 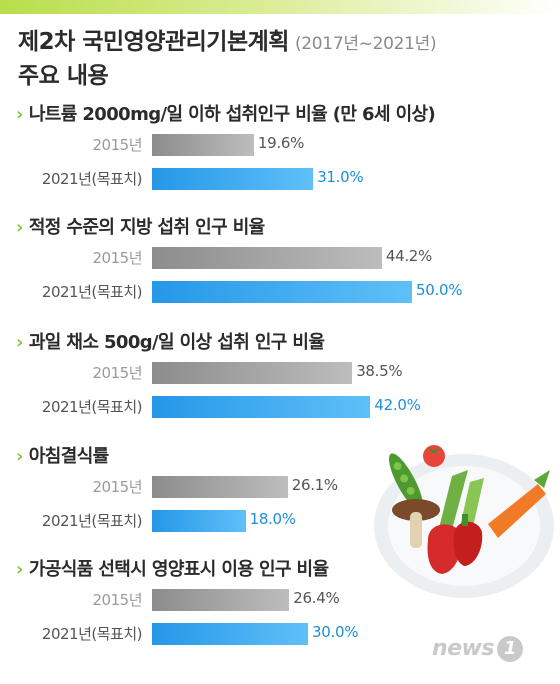 I want to click on group-title-text: 가공식품 선택시 영양표시 이용 인구 비율, so click(x=178, y=569).